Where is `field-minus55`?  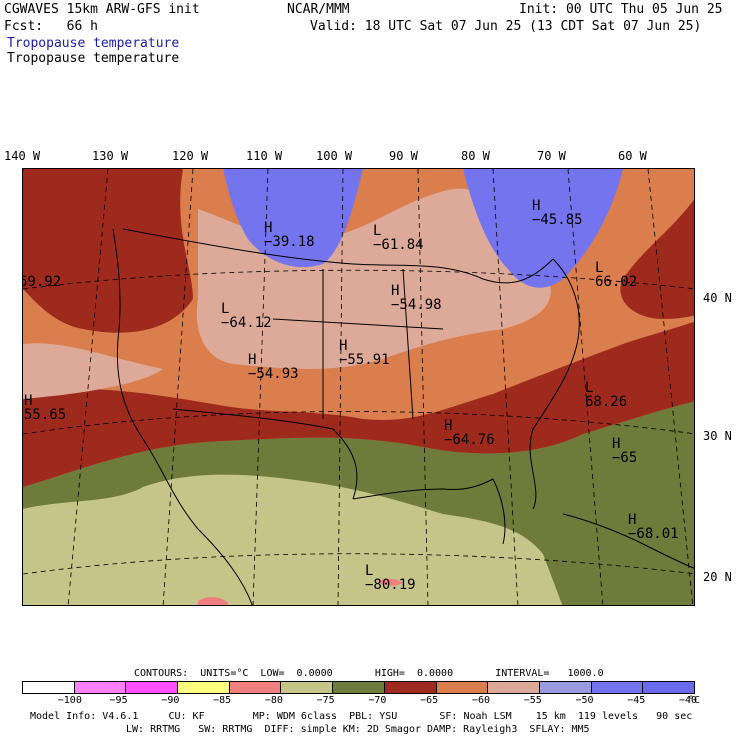 field-minus55 is located at coordinates (373, 278).